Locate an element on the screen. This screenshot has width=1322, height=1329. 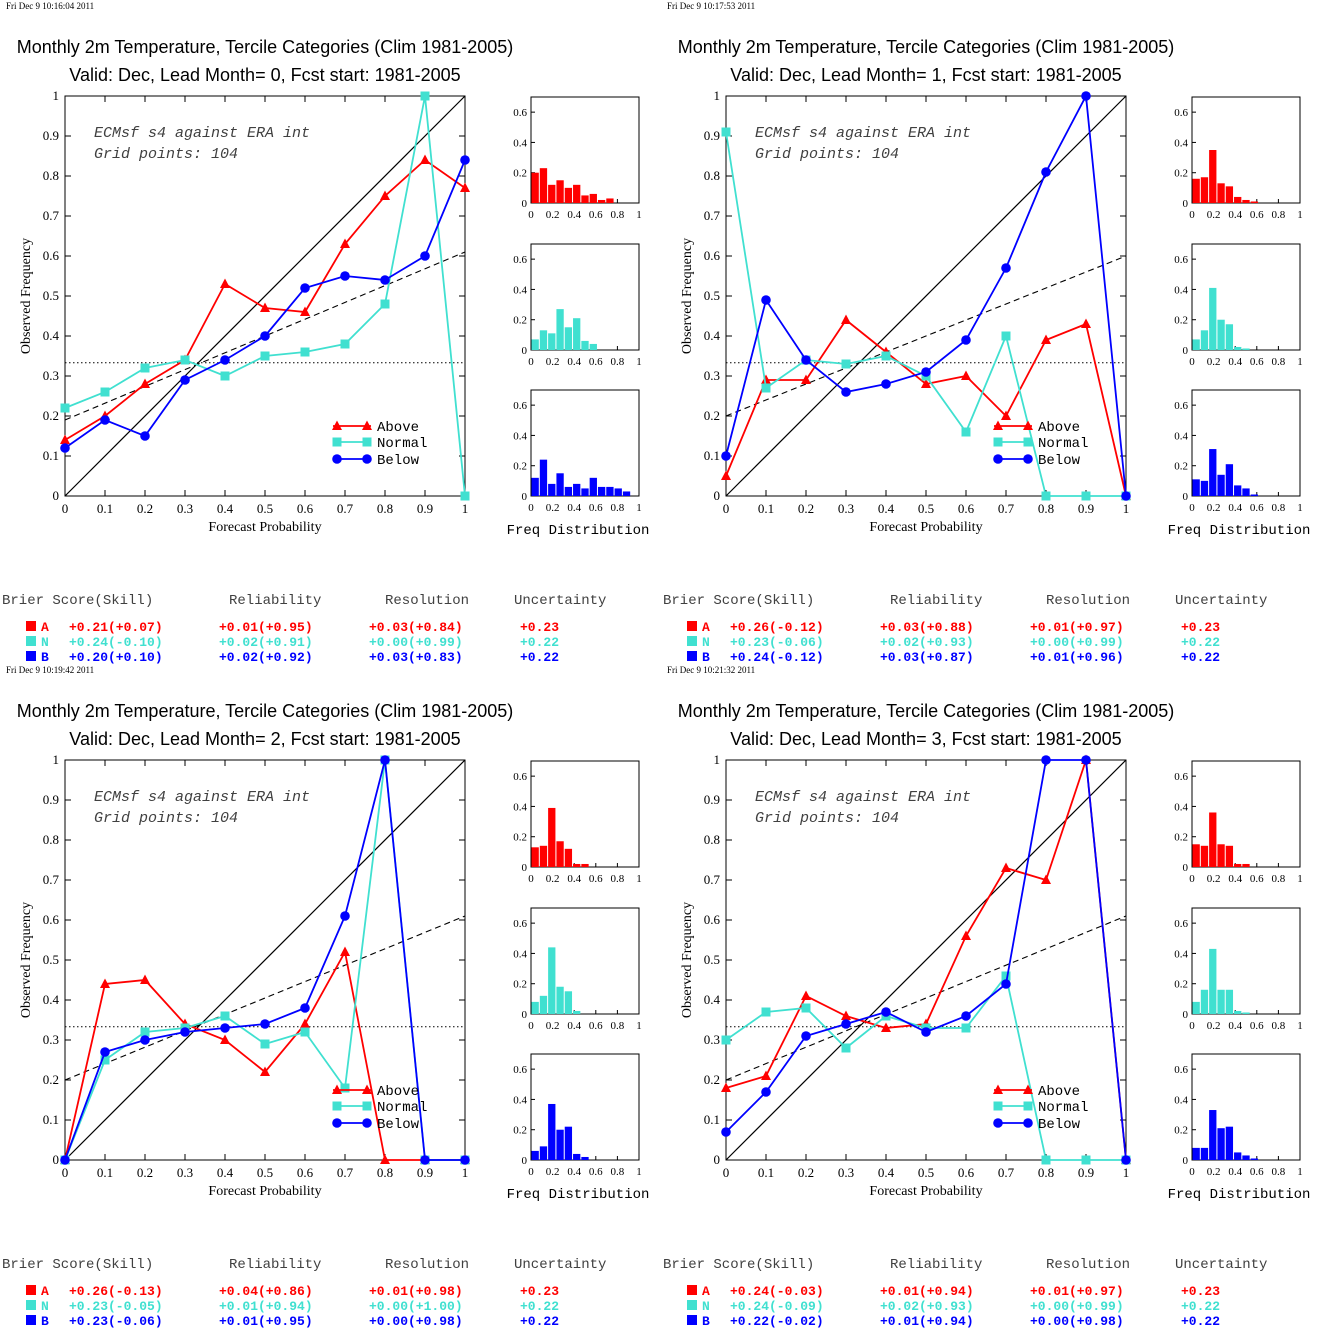
x-axis-label: Forecast Probability is located at coordinates (264, 1191).